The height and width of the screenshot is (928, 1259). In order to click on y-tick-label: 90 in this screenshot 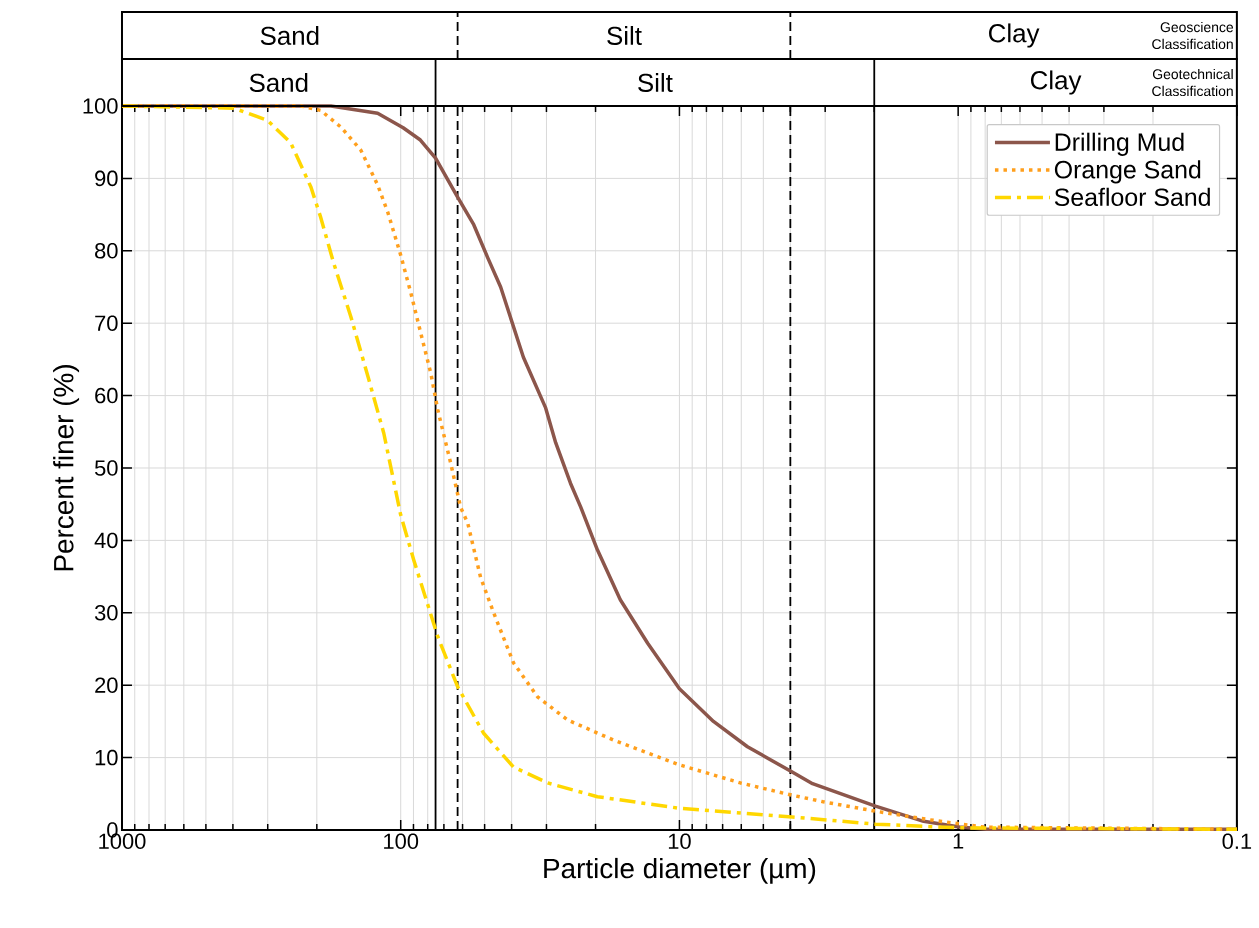, I will do `click(106, 178)`.